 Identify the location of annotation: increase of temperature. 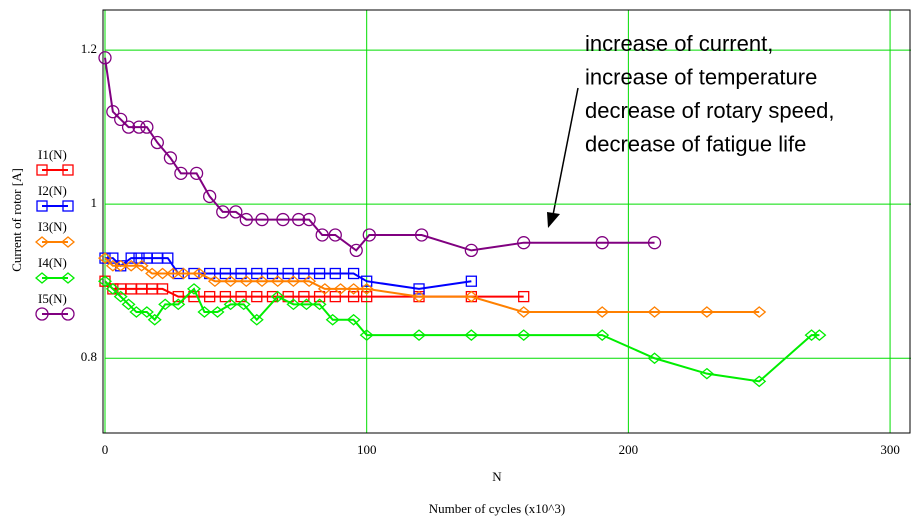
(701, 76).